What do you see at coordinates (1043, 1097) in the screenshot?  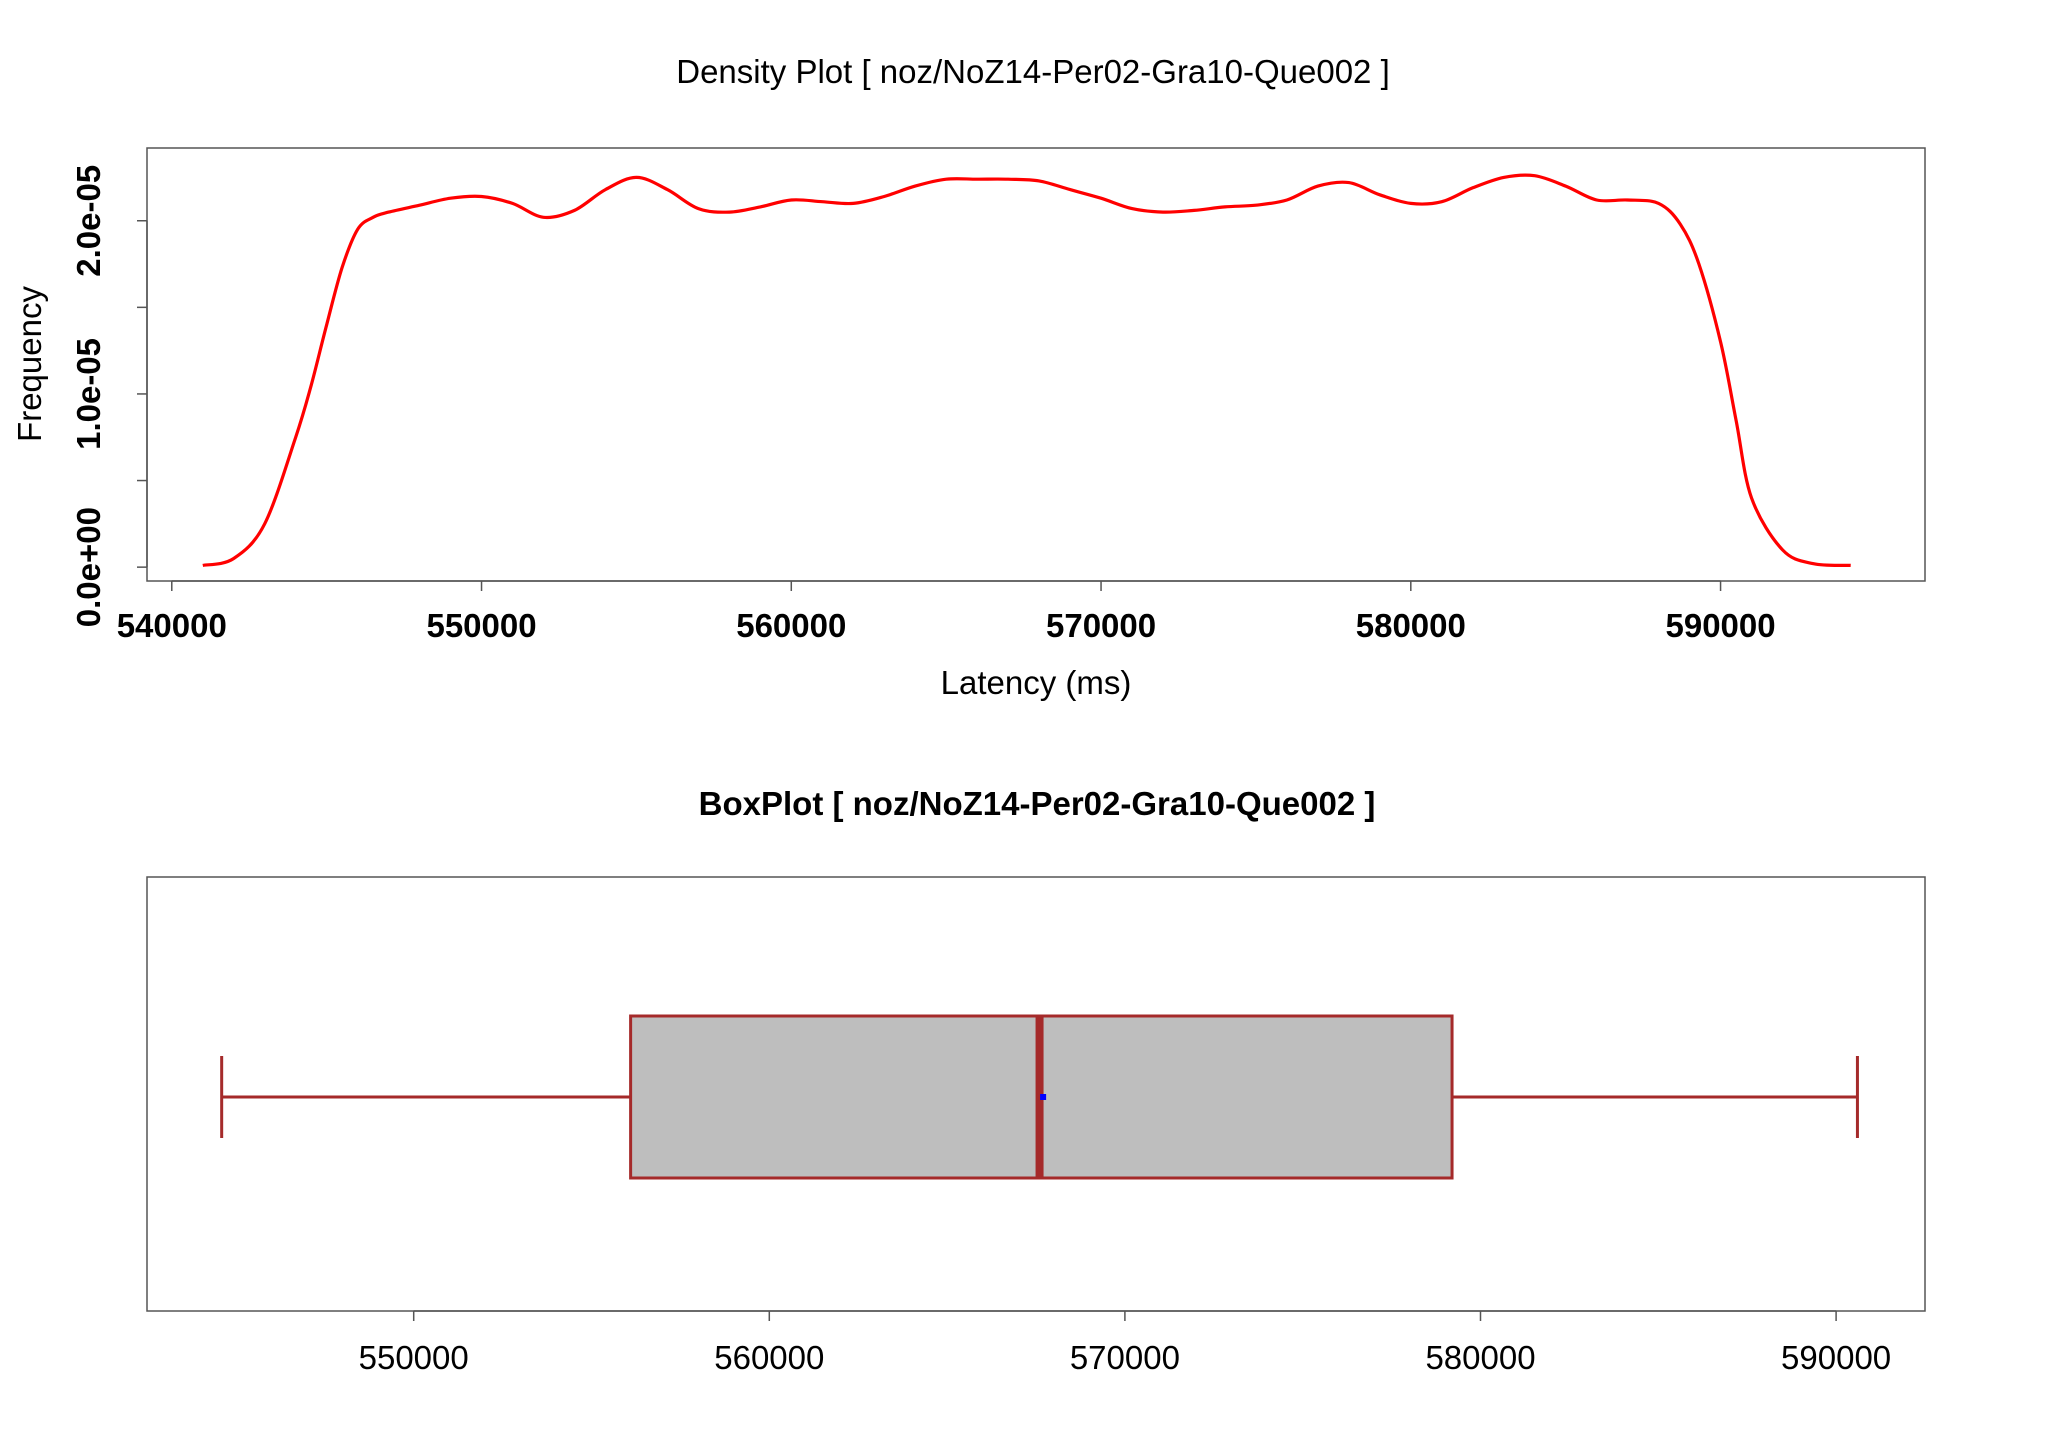 I see `mean-point` at bounding box center [1043, 1097].